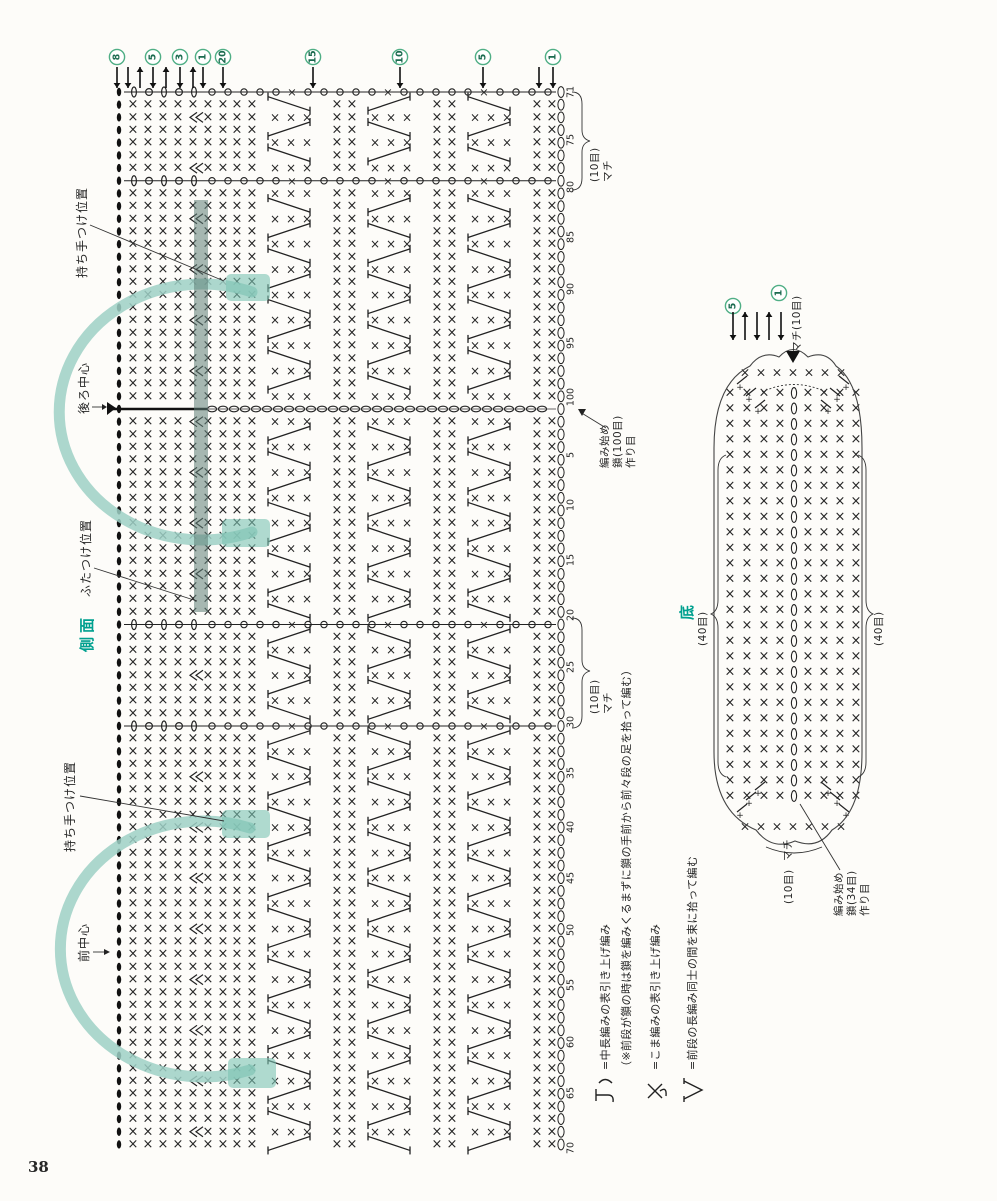 The height and width of the screenshot is (1201, 997). I want to click on handle-arc-back, so click(155, 412).